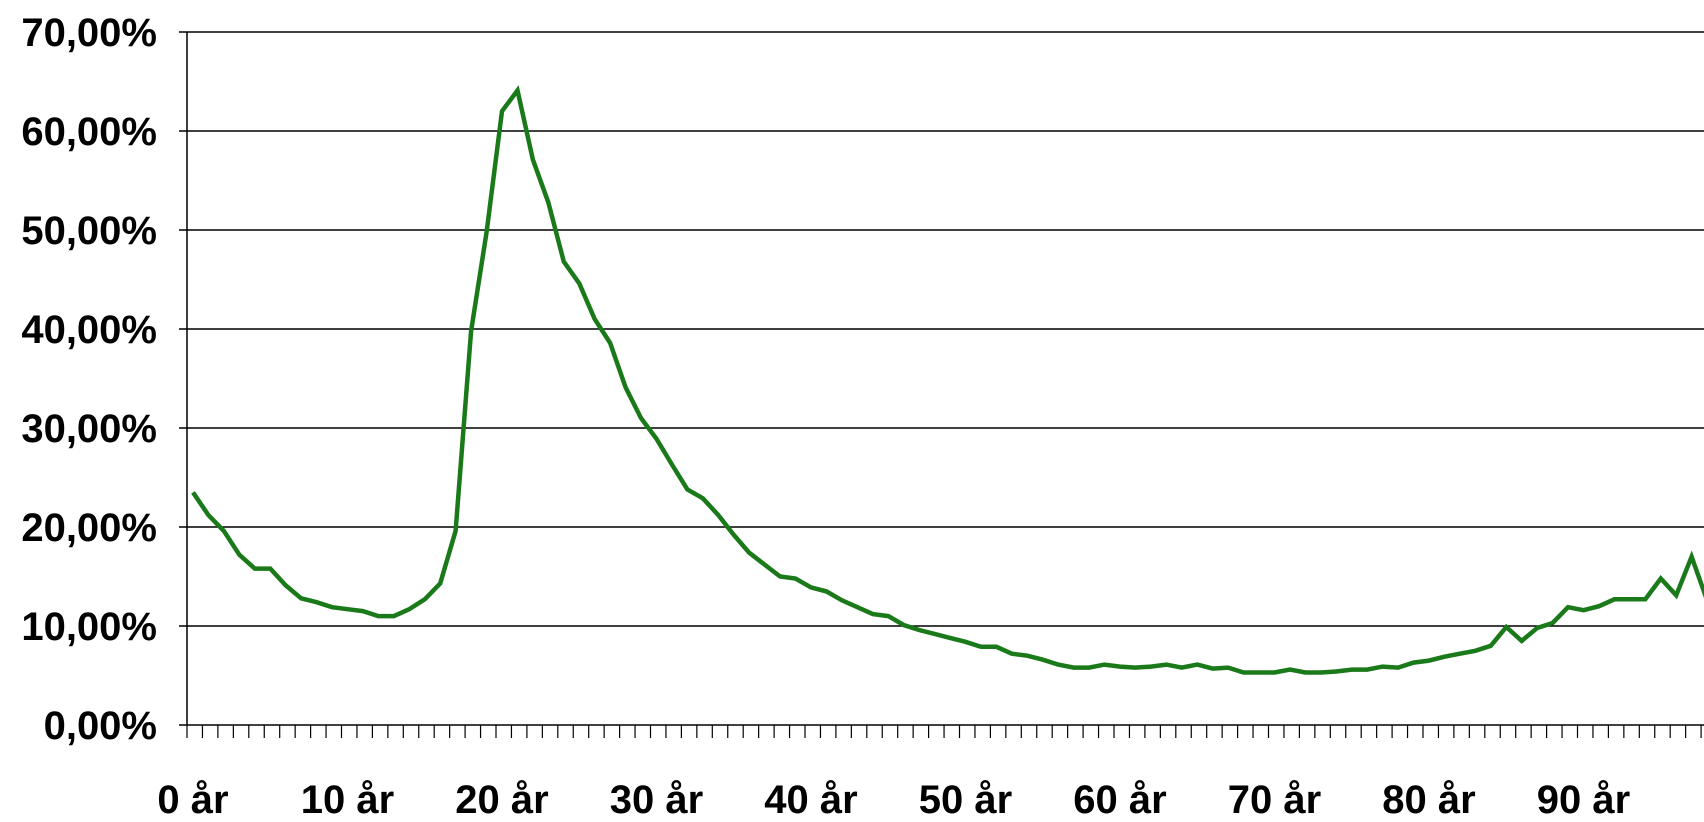 This screenshot has height=822, width=1704. I want to click on x-tick-label: 20 år, so click(501, 800).